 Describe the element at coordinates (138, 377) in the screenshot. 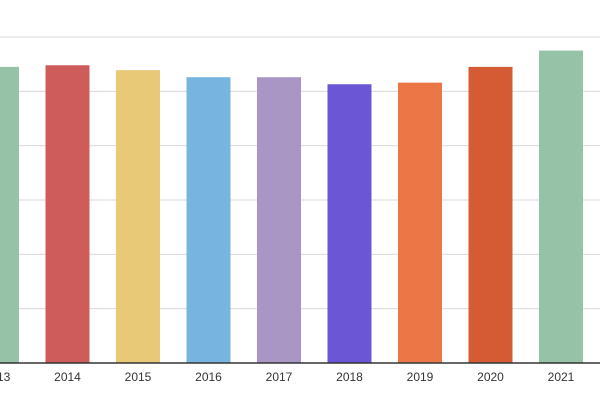

I see `x-tick-label: 2015` at that location.